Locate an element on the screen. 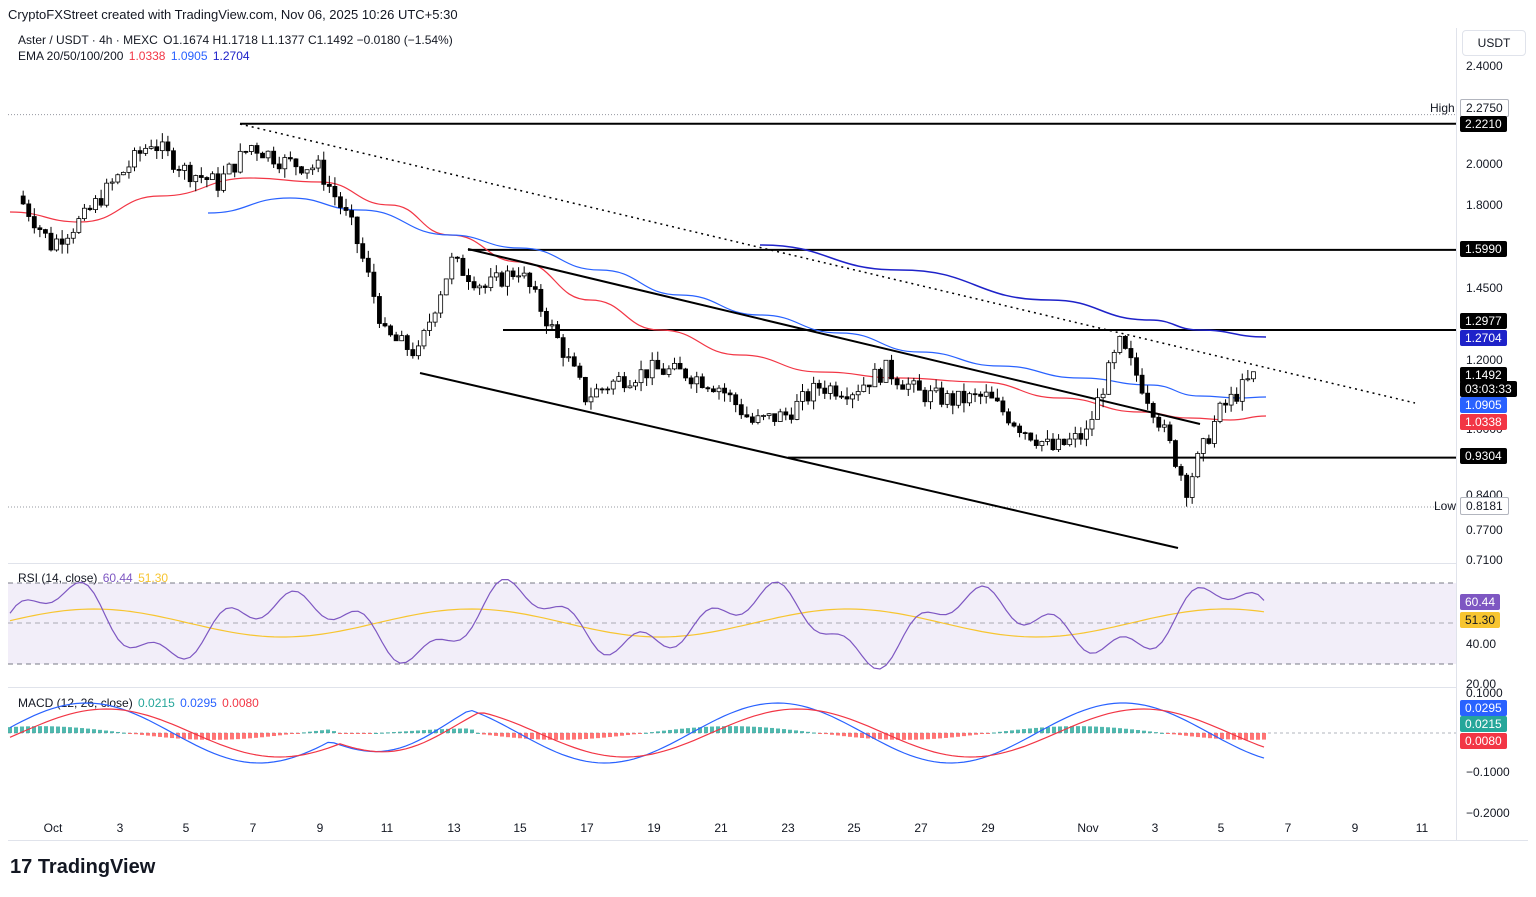  level-tag-1599: 1.5990 is located at coordinates (1483, 249).